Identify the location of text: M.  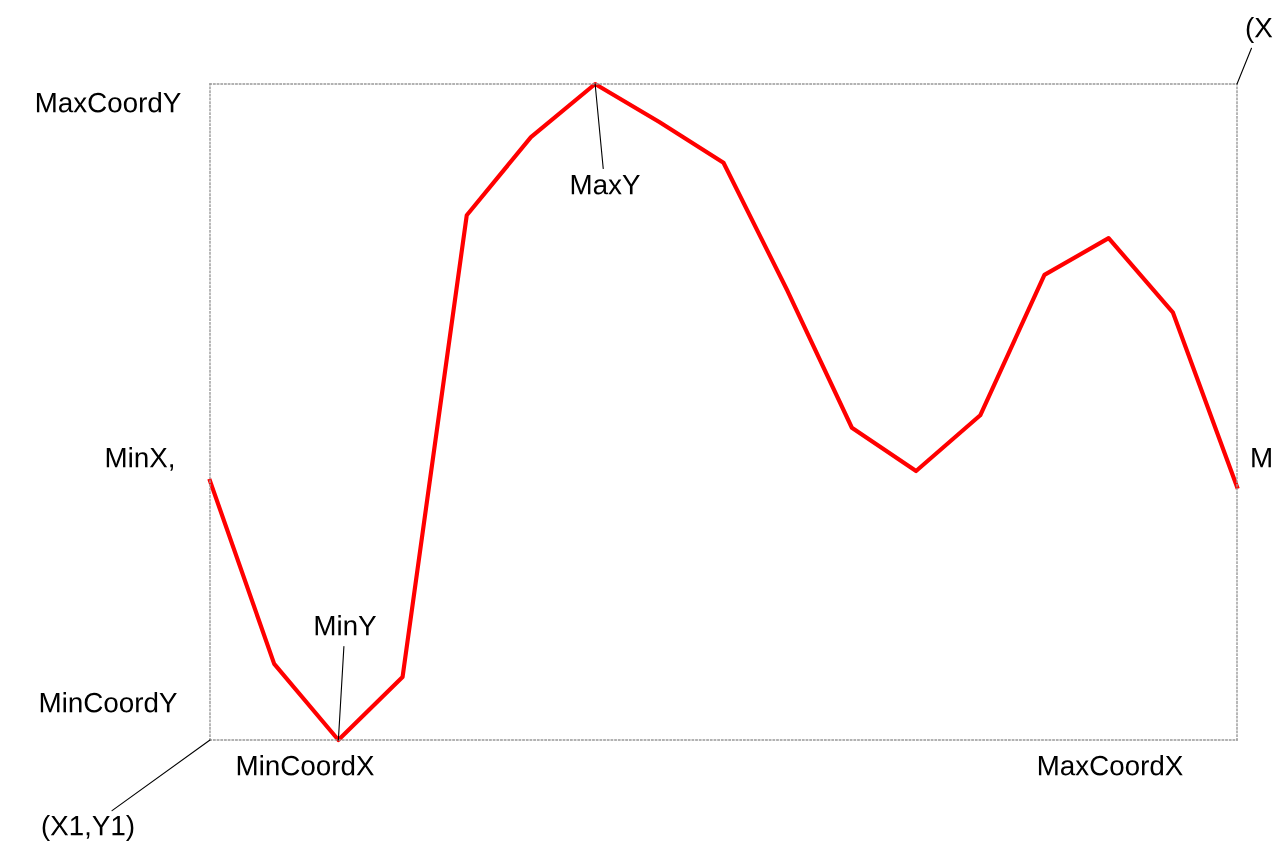
(1261, 458).